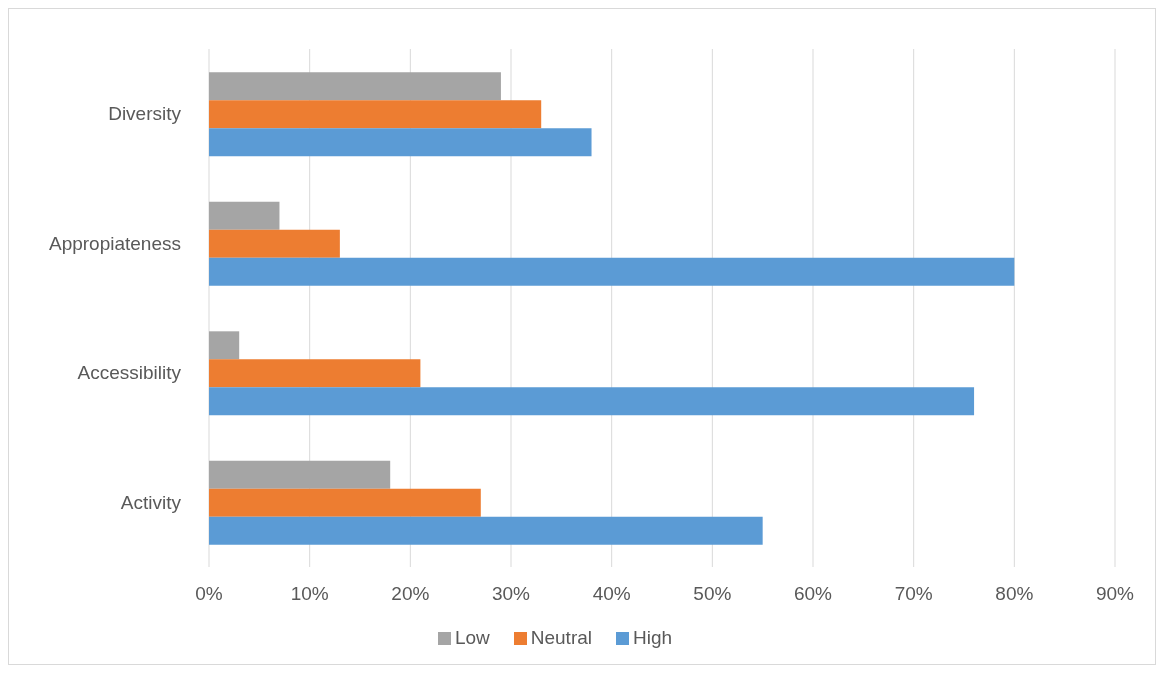 This screenshot has width=1164, height=673. I want to click on x-tick-label: 40%, so click(611, 594).